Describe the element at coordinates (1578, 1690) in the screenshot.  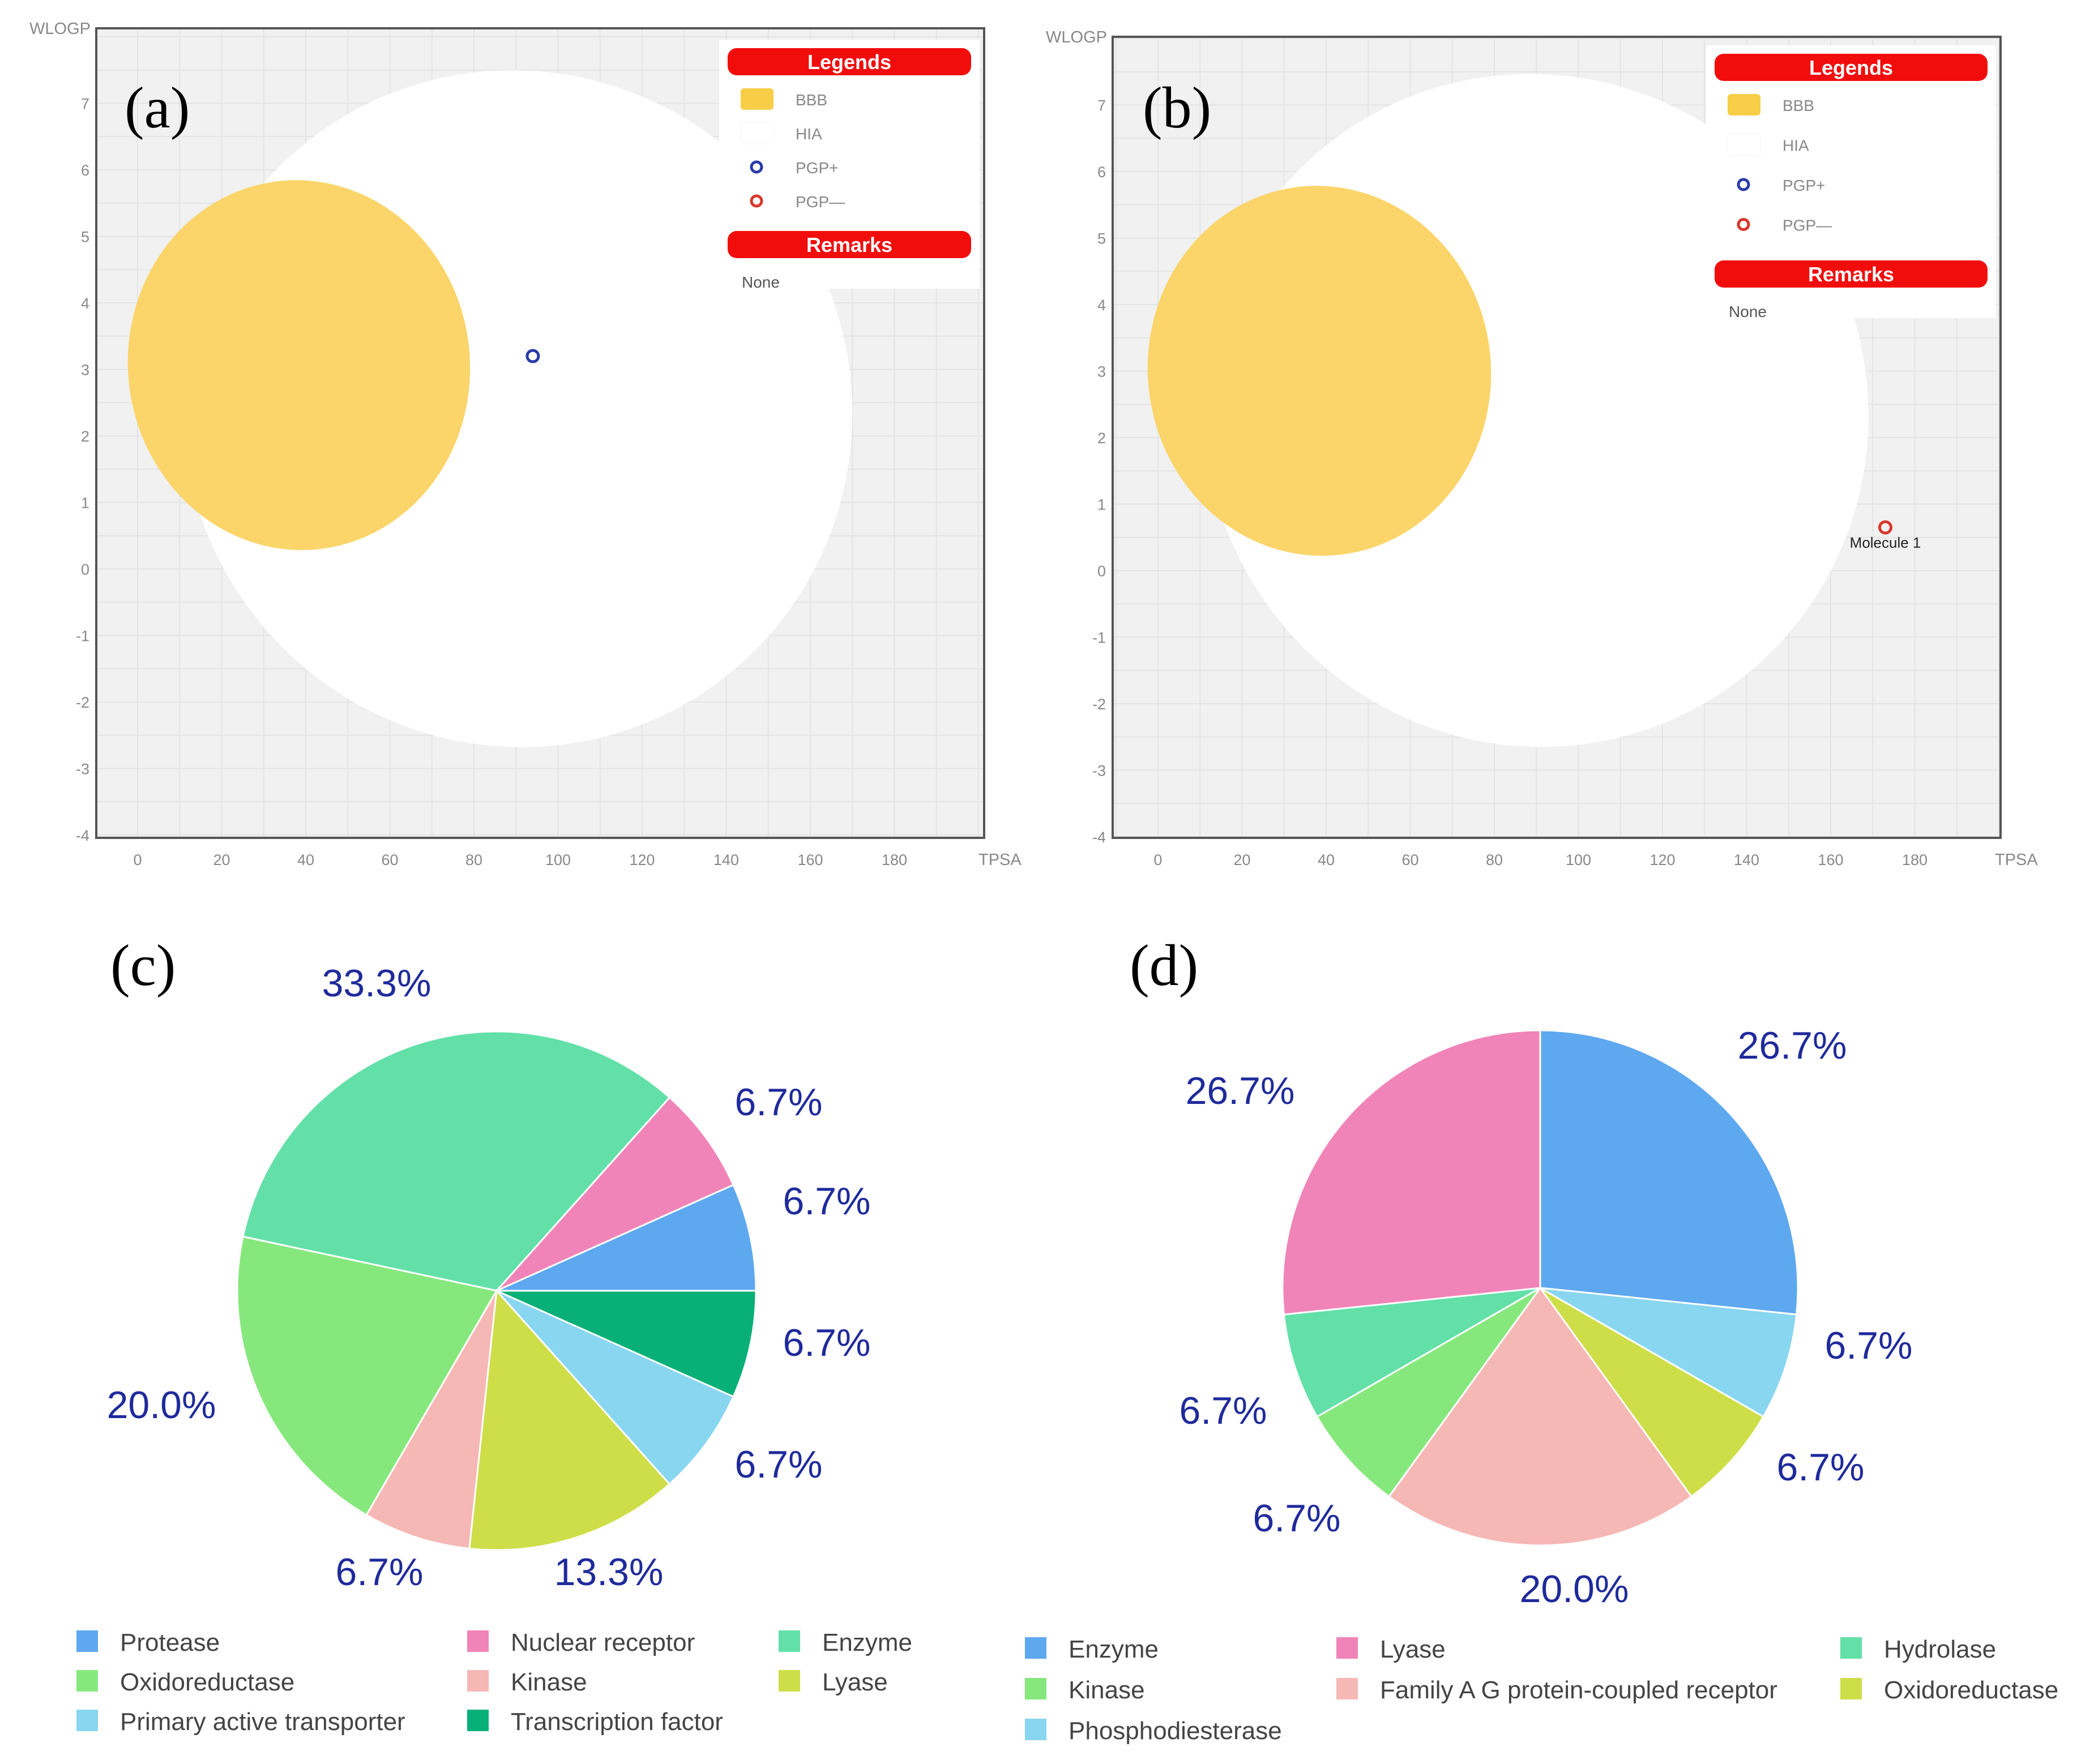
I see `pie-legend-label: Family A G protein-coupled receptor` at that location.